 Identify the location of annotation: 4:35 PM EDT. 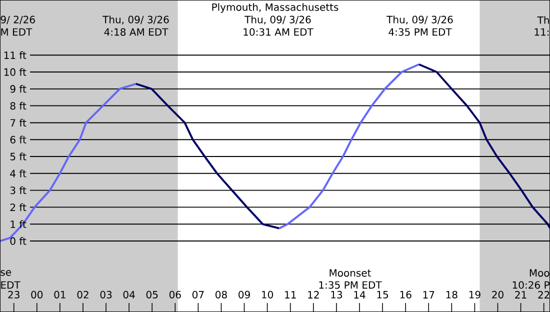
(420, 32).